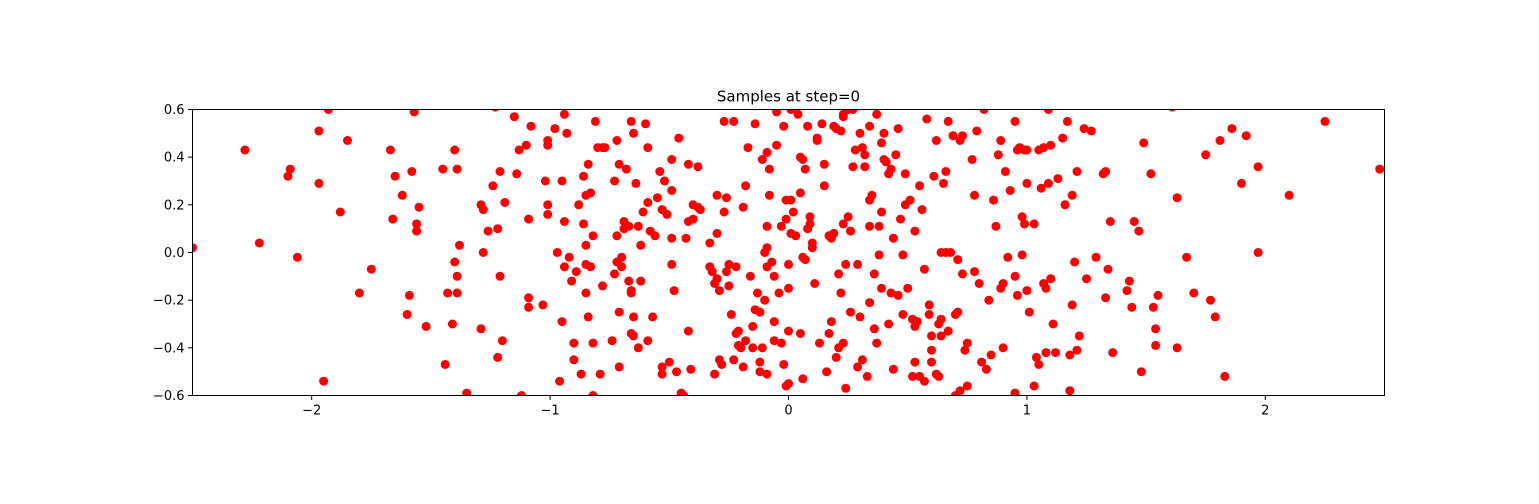  What do you see at coordinates (174, 110) in the screenshot?
I see `y-tick-label-6: 0.6` at bounding box center [174, 110].